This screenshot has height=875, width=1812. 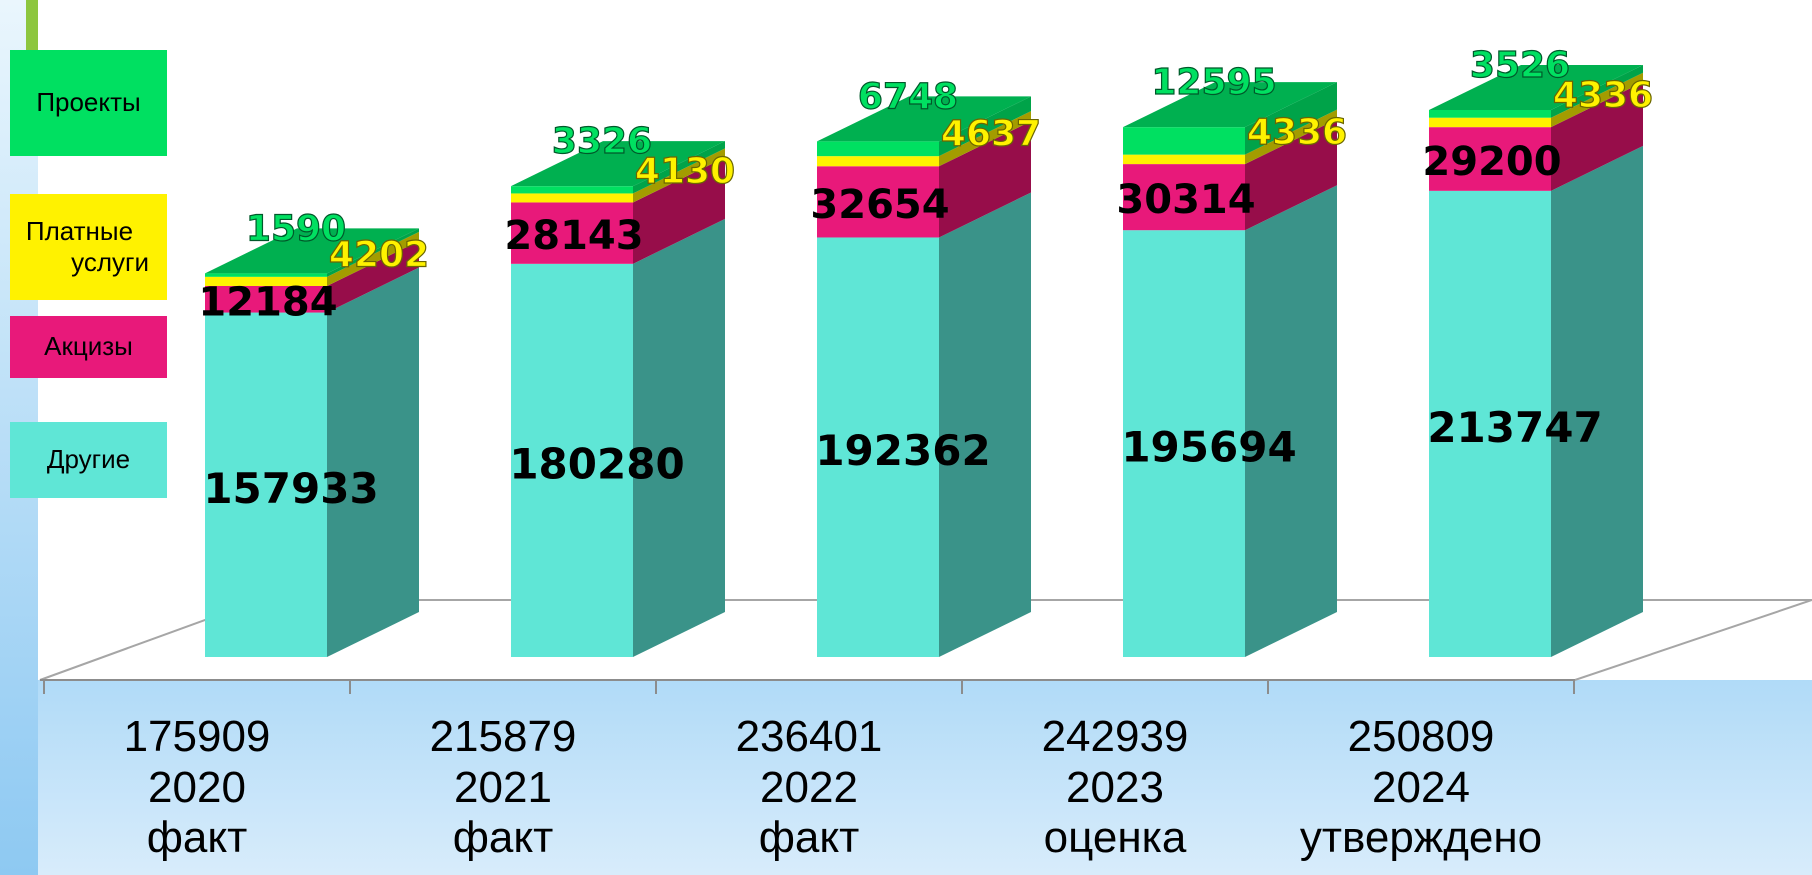 What do you see at coordinates (596, 463) in the screenshot?
I see `value-label: 180280` at bounding box center [596, 463].